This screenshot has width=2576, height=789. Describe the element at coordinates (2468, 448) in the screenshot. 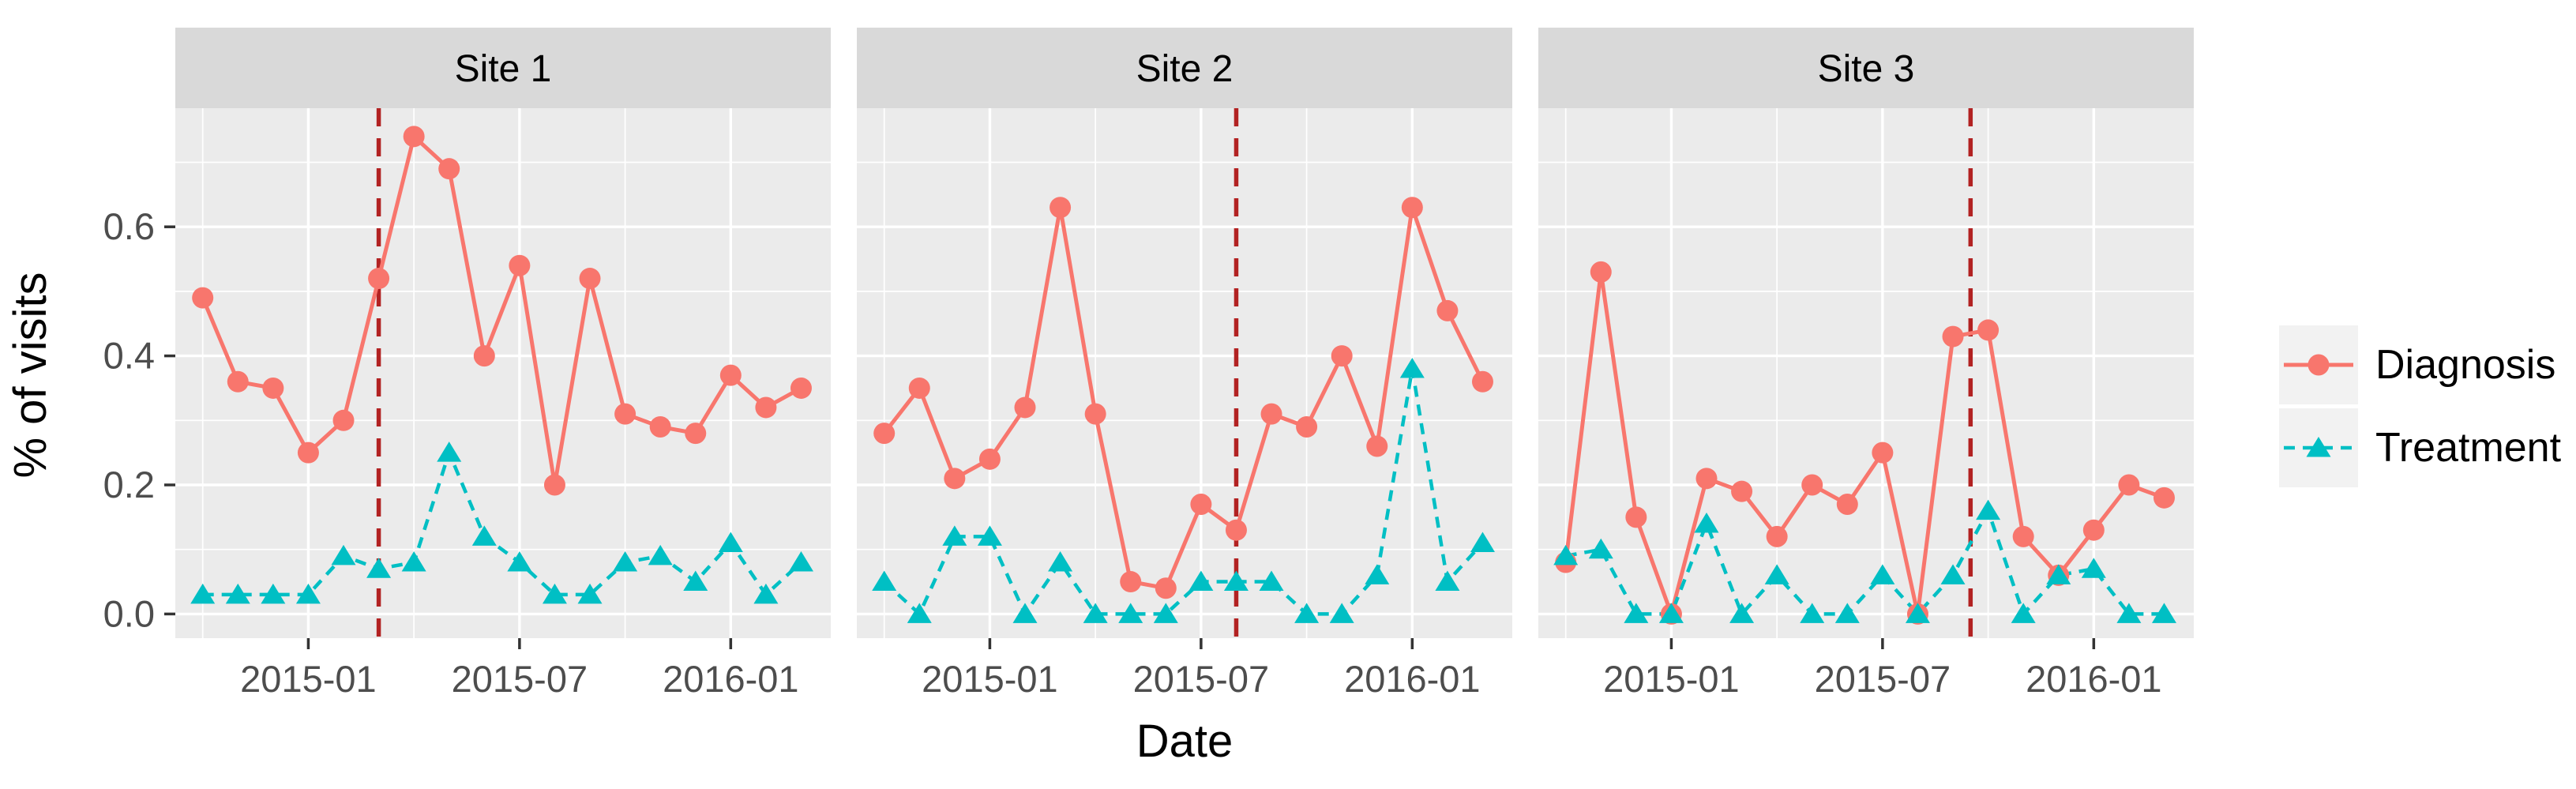

I see `legend-label: Treatment` at that location.